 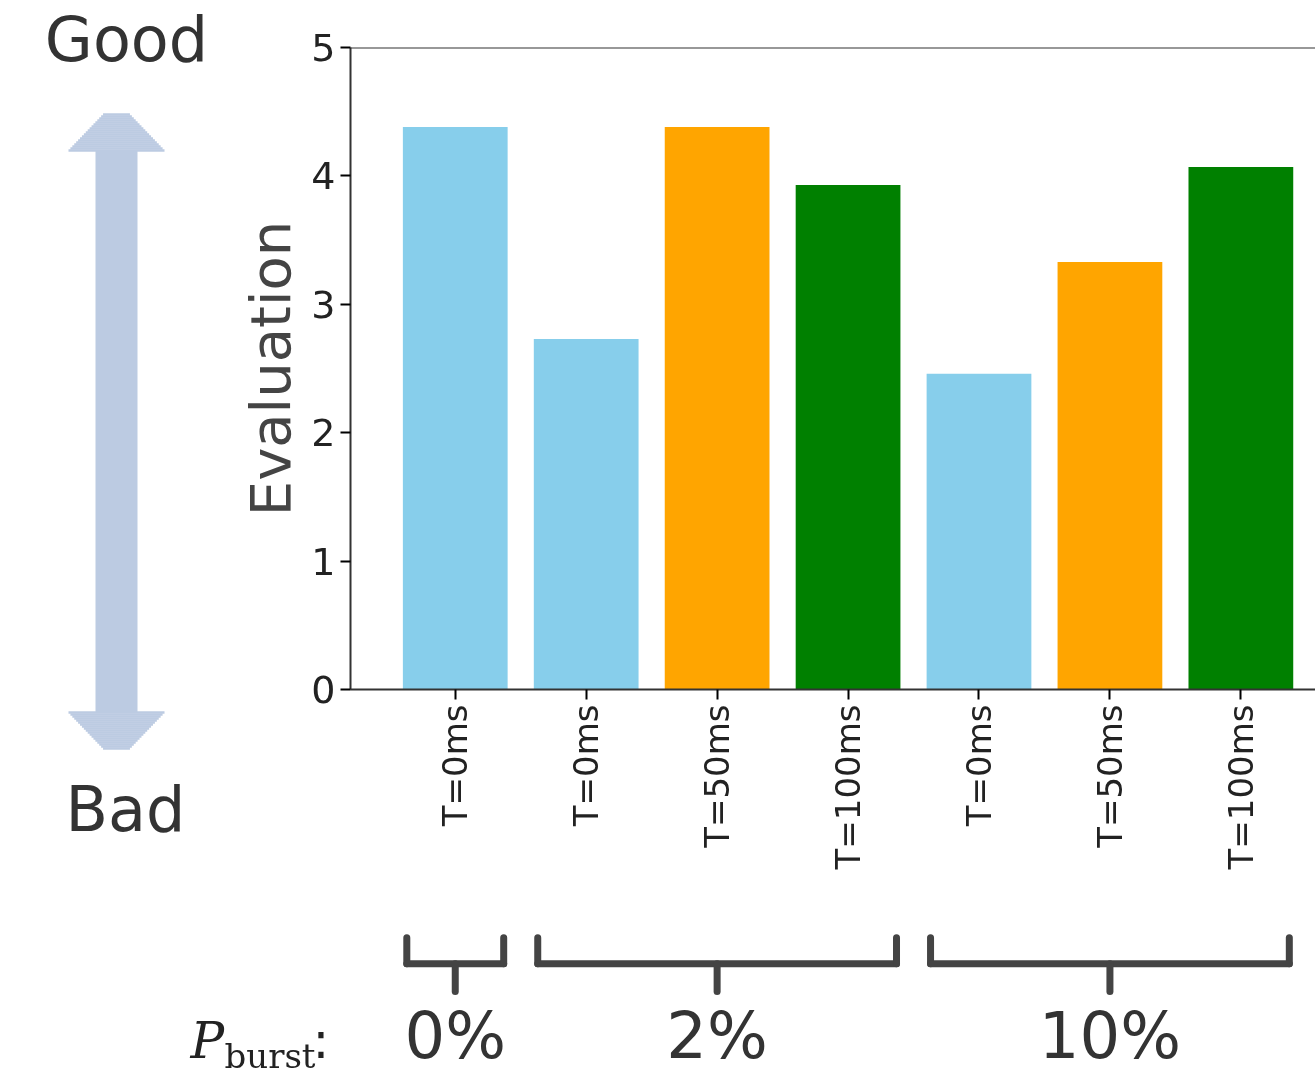 What do you see at coordinates (323, 561) in the screenshot?
I see `y-tick-label: 1` at bounding box center [323, 561].